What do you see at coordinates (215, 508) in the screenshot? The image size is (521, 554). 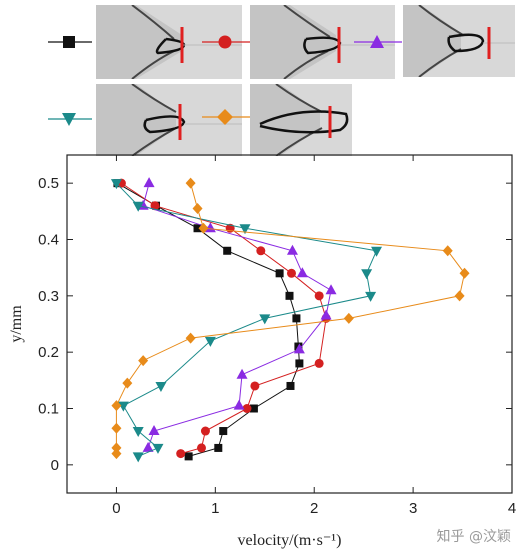 I see `x-tick-label: 1` at bounding box center [215, 508].